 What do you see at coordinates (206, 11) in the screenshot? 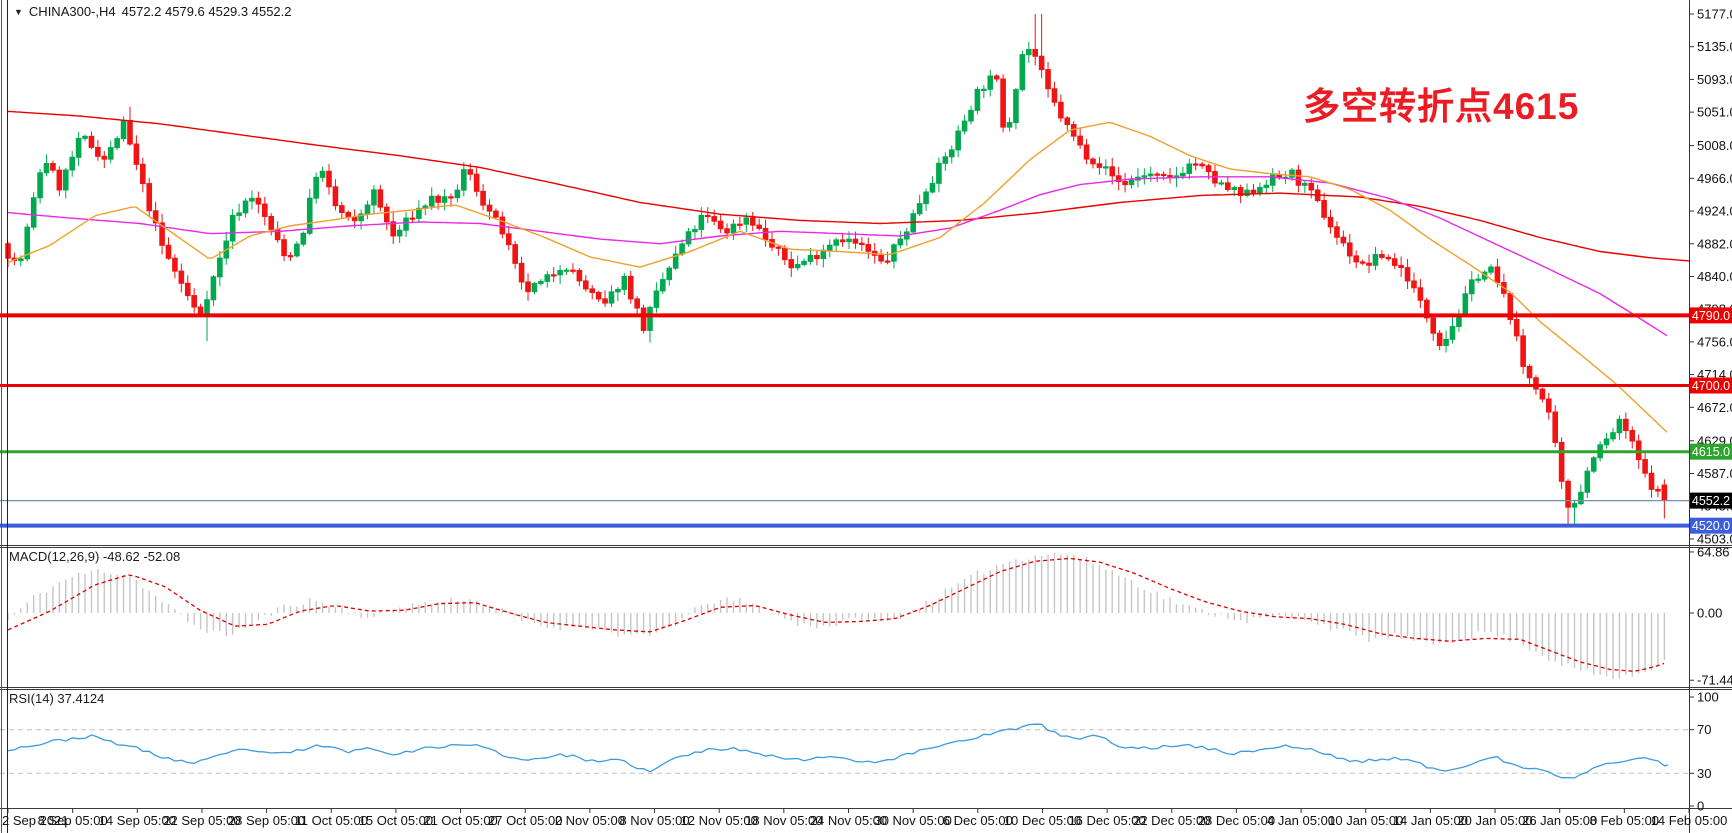
I see `ohlc-readout: 4572.2 4579.6 4529.3 4552.2` at bounding box center [206, 11].